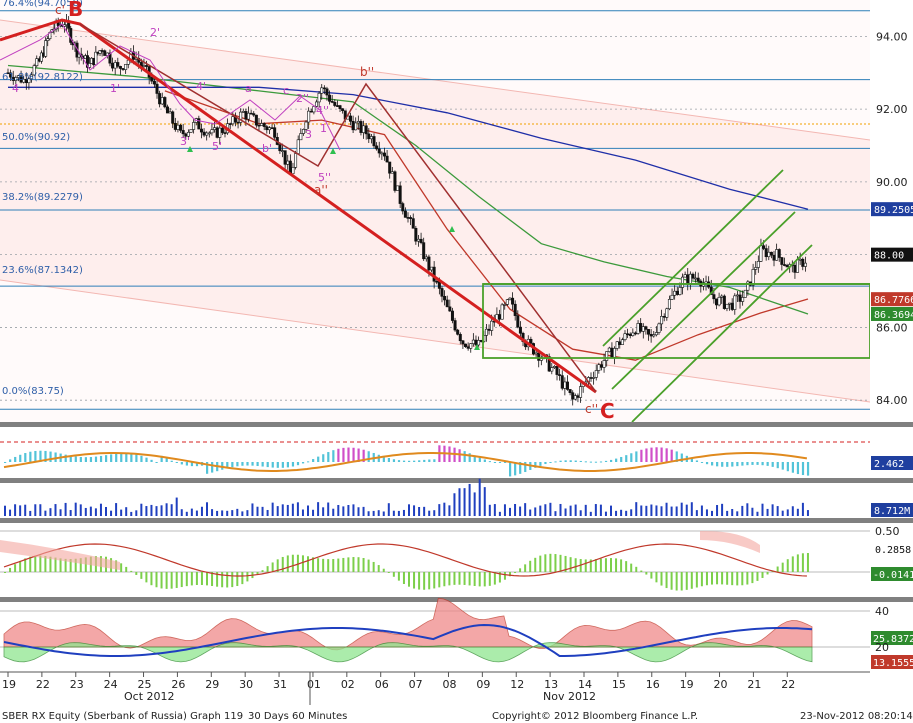 This screenshot has height=723, width=913. What do you see at coordinates (42, 77) in the screenshot?
I see `fib-label-618: 61.8%(92.8122)` at bounding box center [42, 77].